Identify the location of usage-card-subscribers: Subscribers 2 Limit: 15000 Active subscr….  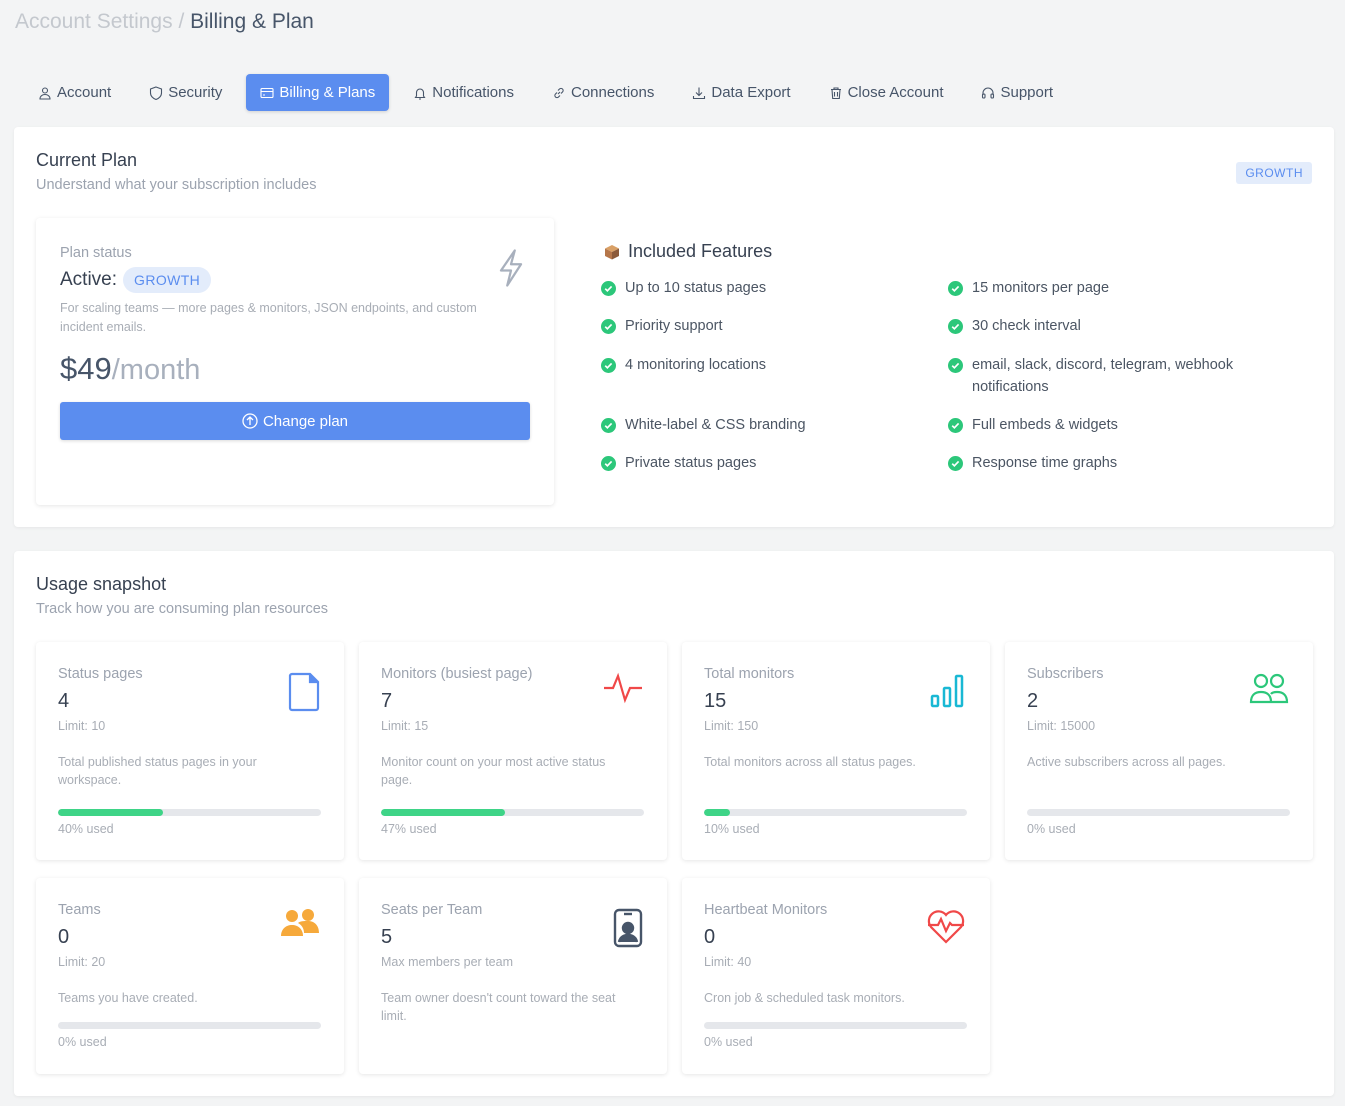
(1159, 751).